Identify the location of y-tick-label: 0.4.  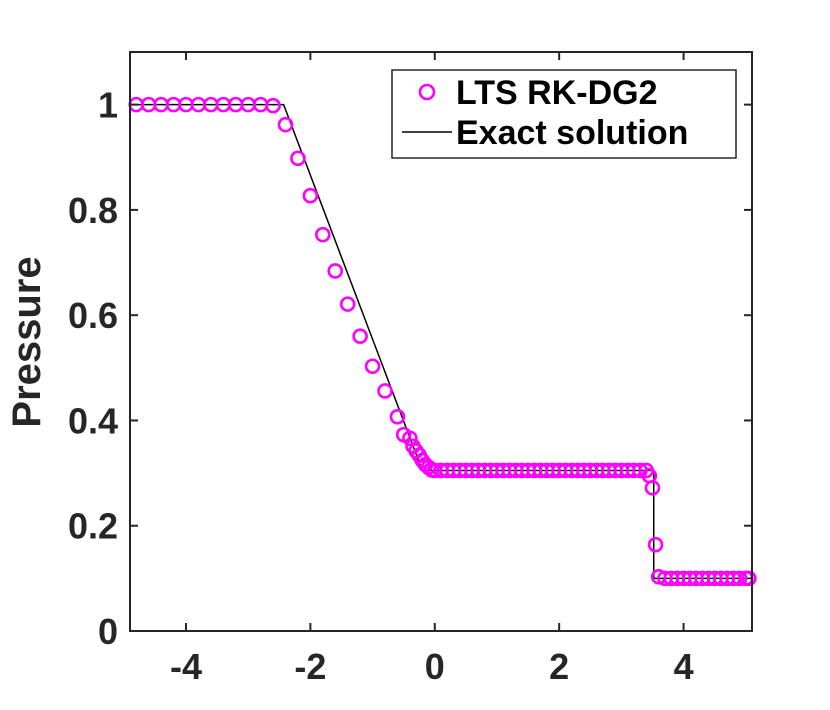
(93, 420).